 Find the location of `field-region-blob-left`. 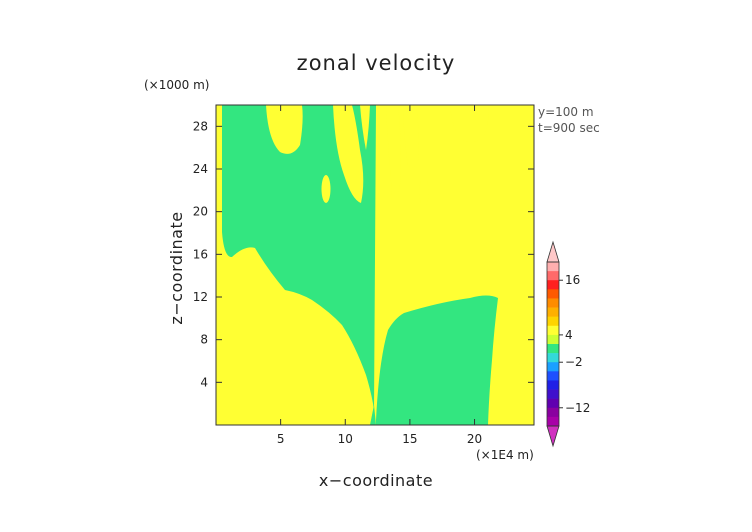

field-region-blob-left is located at coordinates (326, 189).